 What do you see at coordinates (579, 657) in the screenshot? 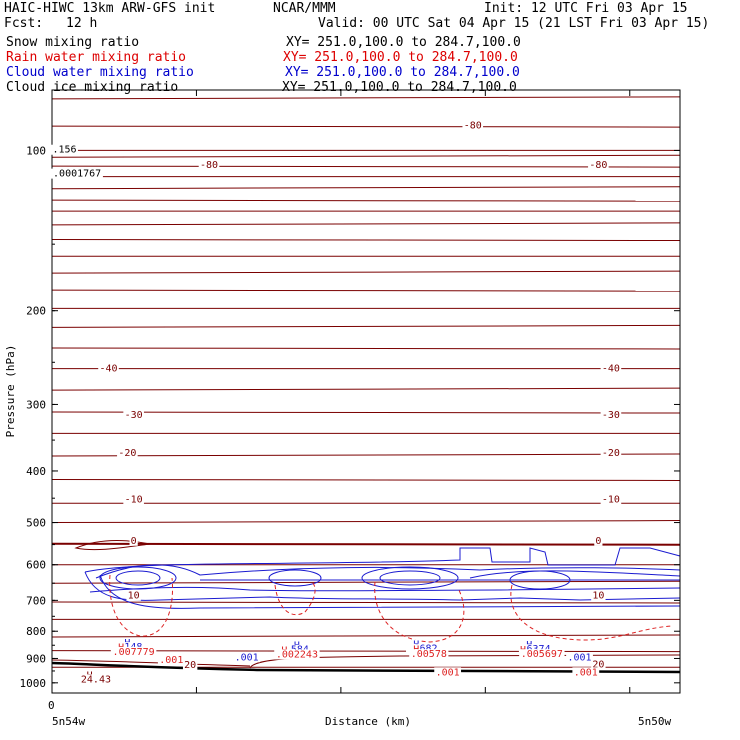
I see `cloud-water-label: .001` at bounding box center [579, 657].